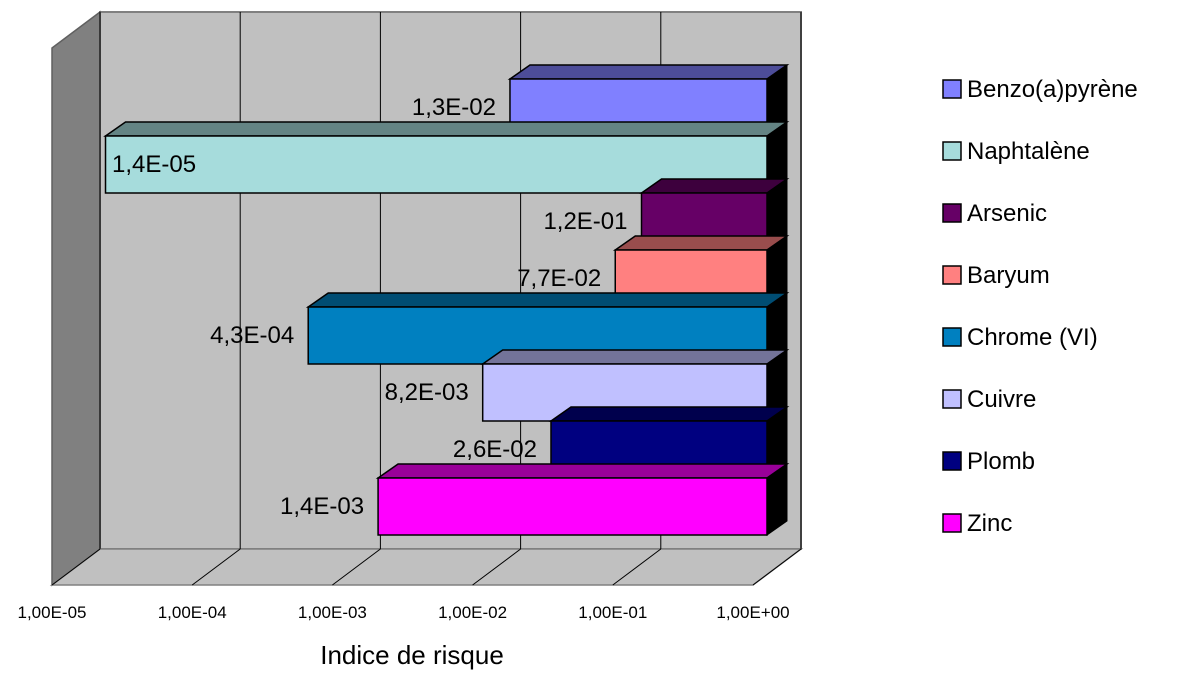 The height and width of the screenshot is (673, 1181). Describe the element at coordinates (989, 523) in the screenshot. I see `legend-label: Zinc` at that location.